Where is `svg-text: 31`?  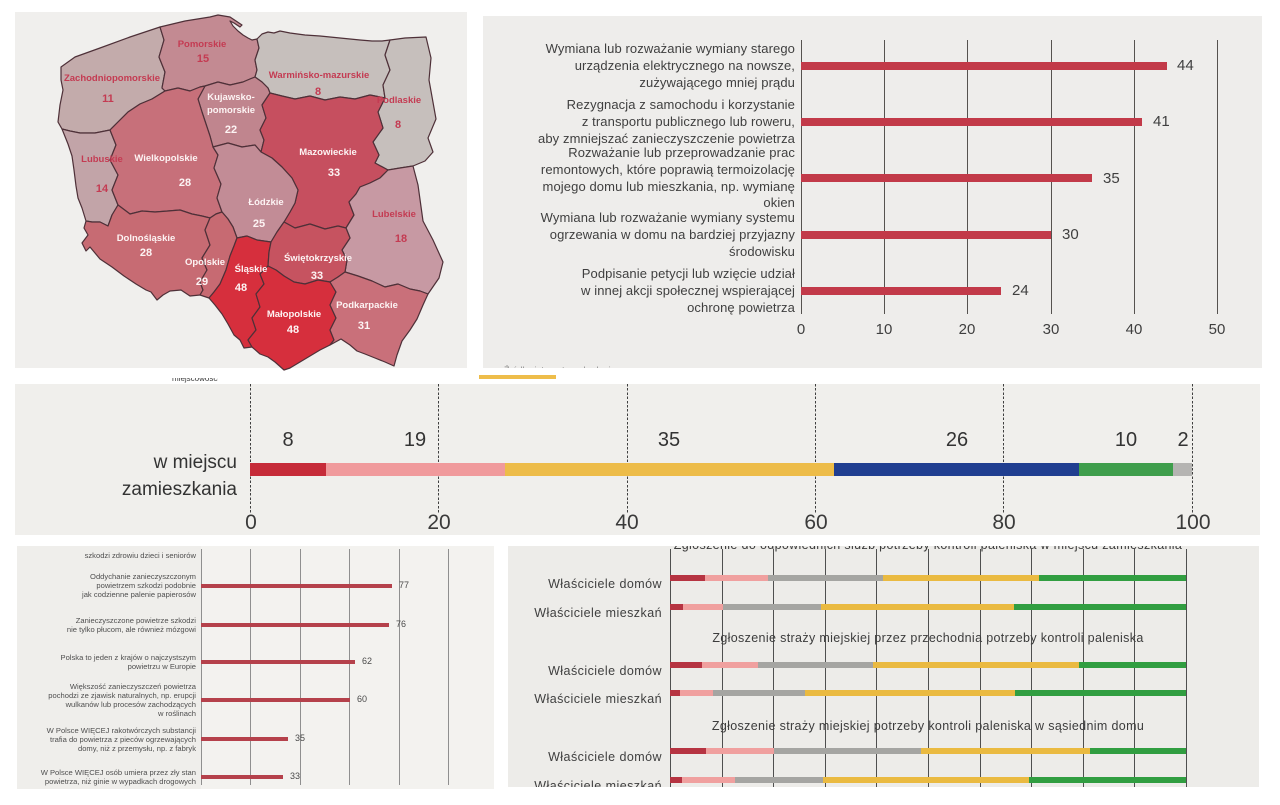 svg-text: 31 is located at coordinates (364, 326).